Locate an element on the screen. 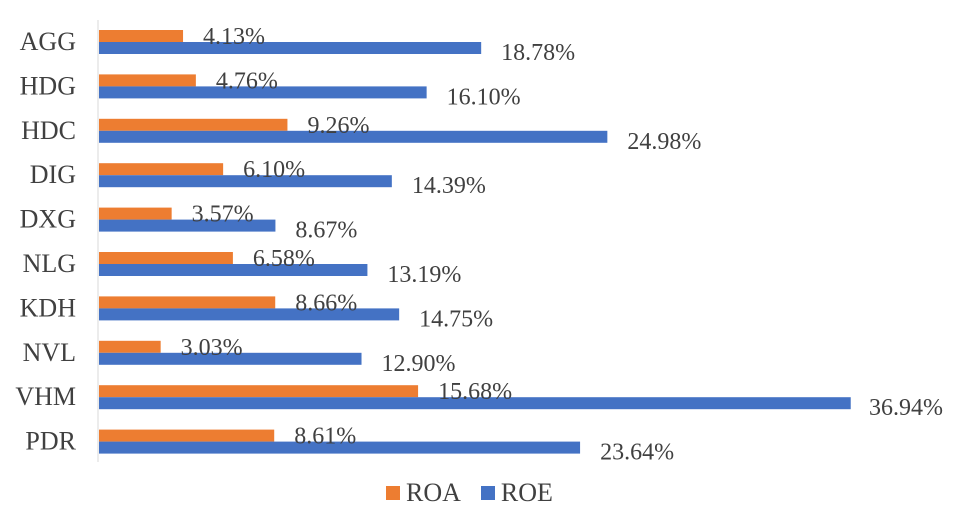 This screenshot has width=960, height=516. bar-roa-pdr is located at coordinates (187, 435).